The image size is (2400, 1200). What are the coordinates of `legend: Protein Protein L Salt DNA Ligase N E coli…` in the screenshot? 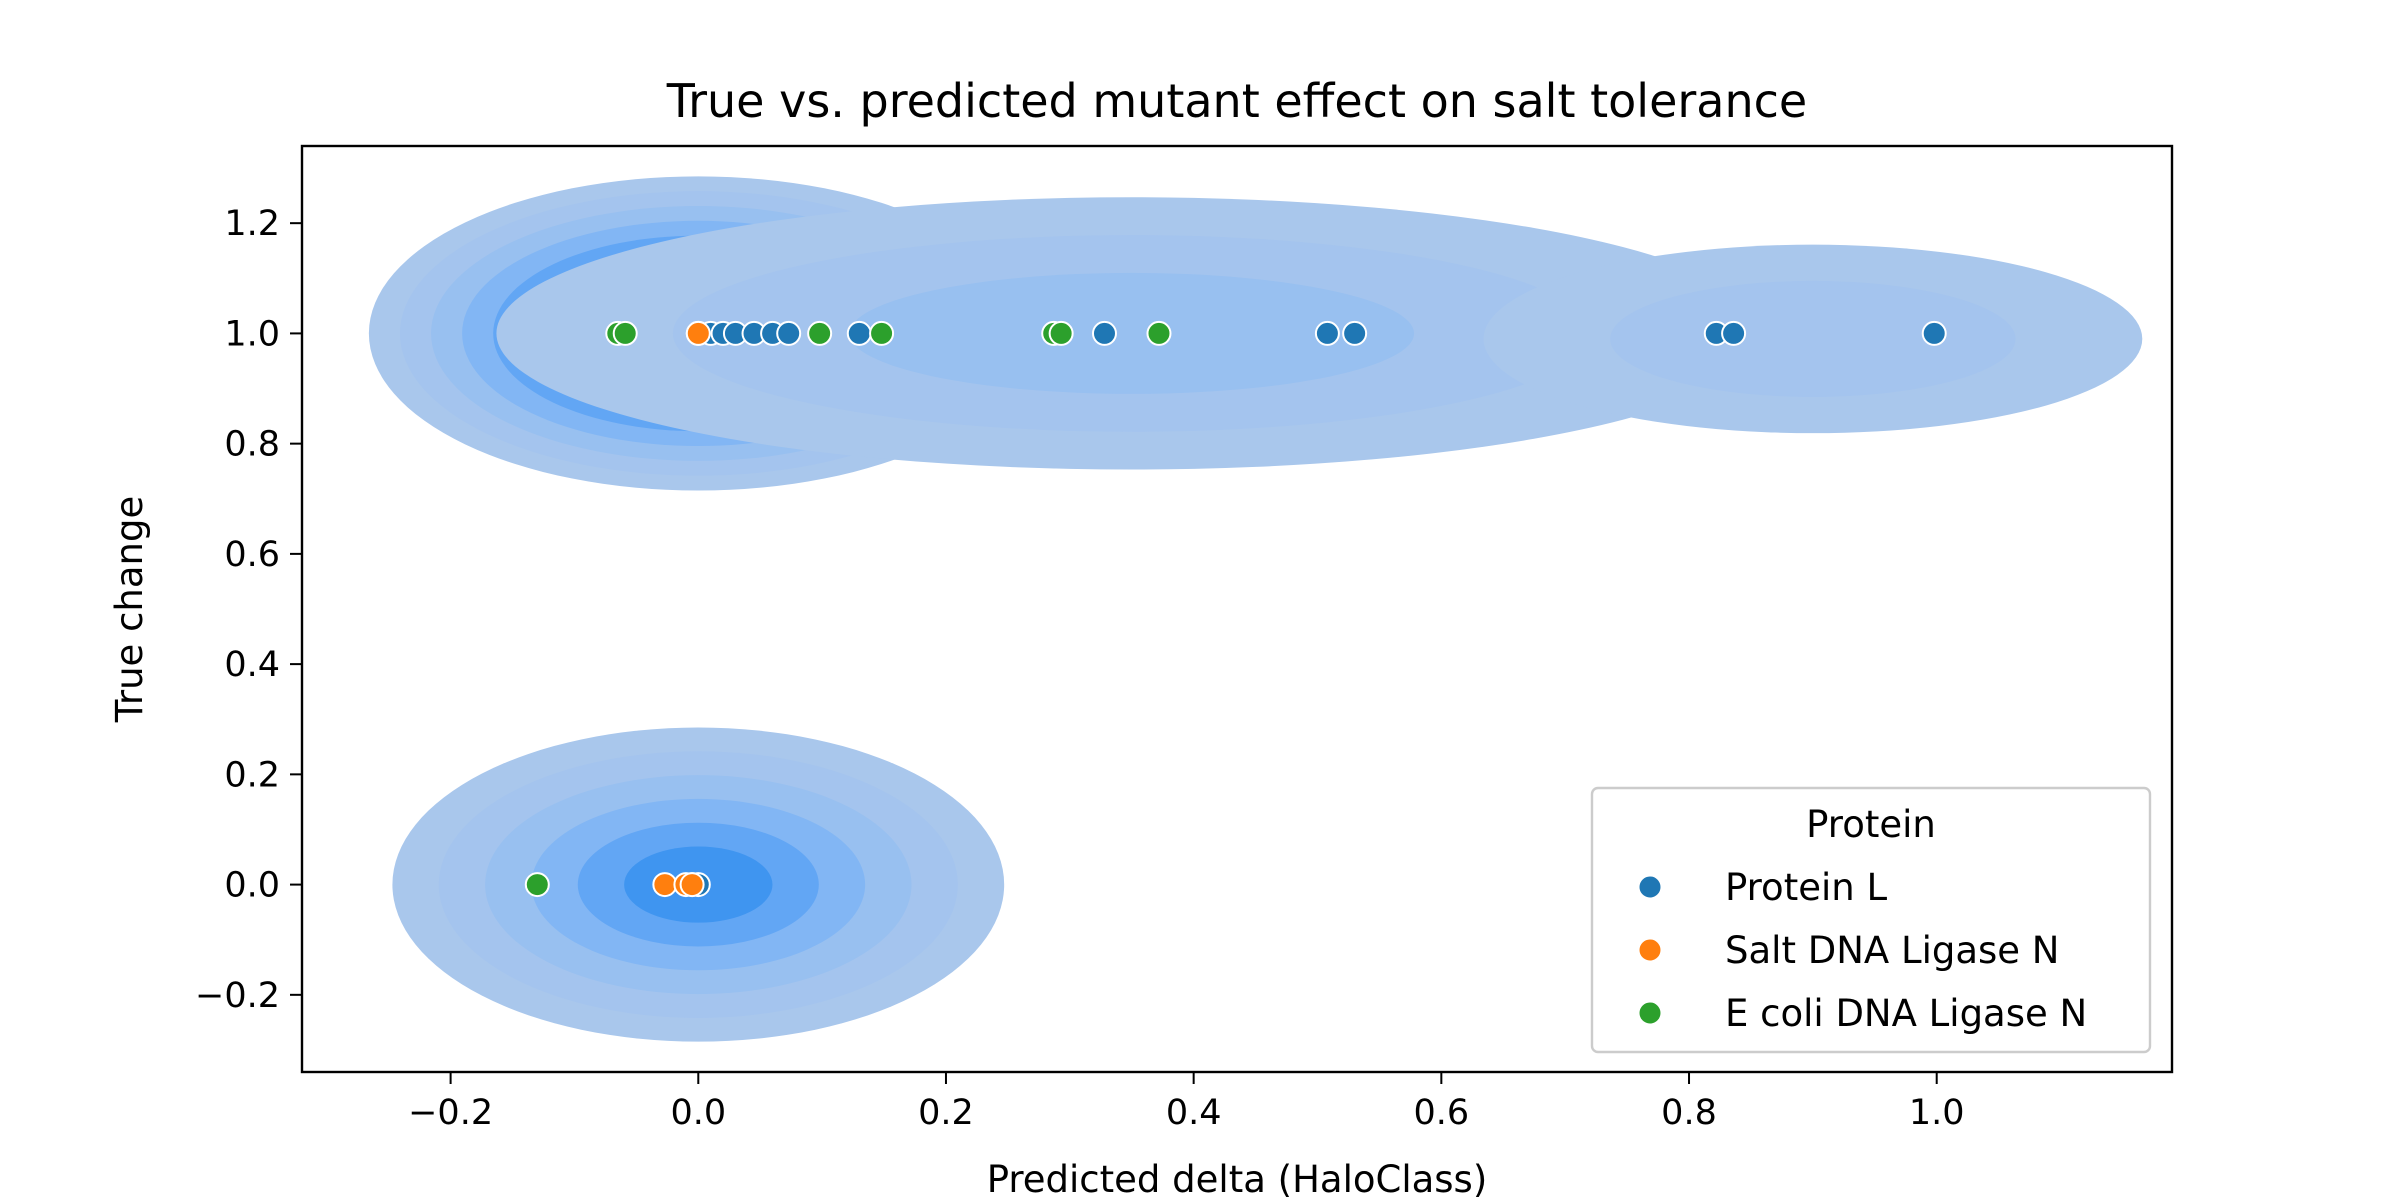 It's located at (1871, 920).